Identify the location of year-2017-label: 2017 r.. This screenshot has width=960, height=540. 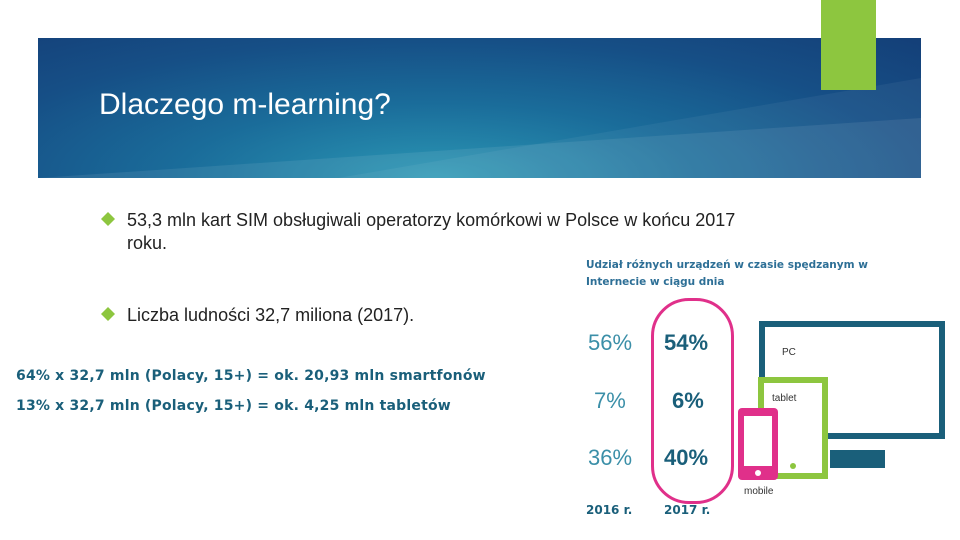
(687, 510).